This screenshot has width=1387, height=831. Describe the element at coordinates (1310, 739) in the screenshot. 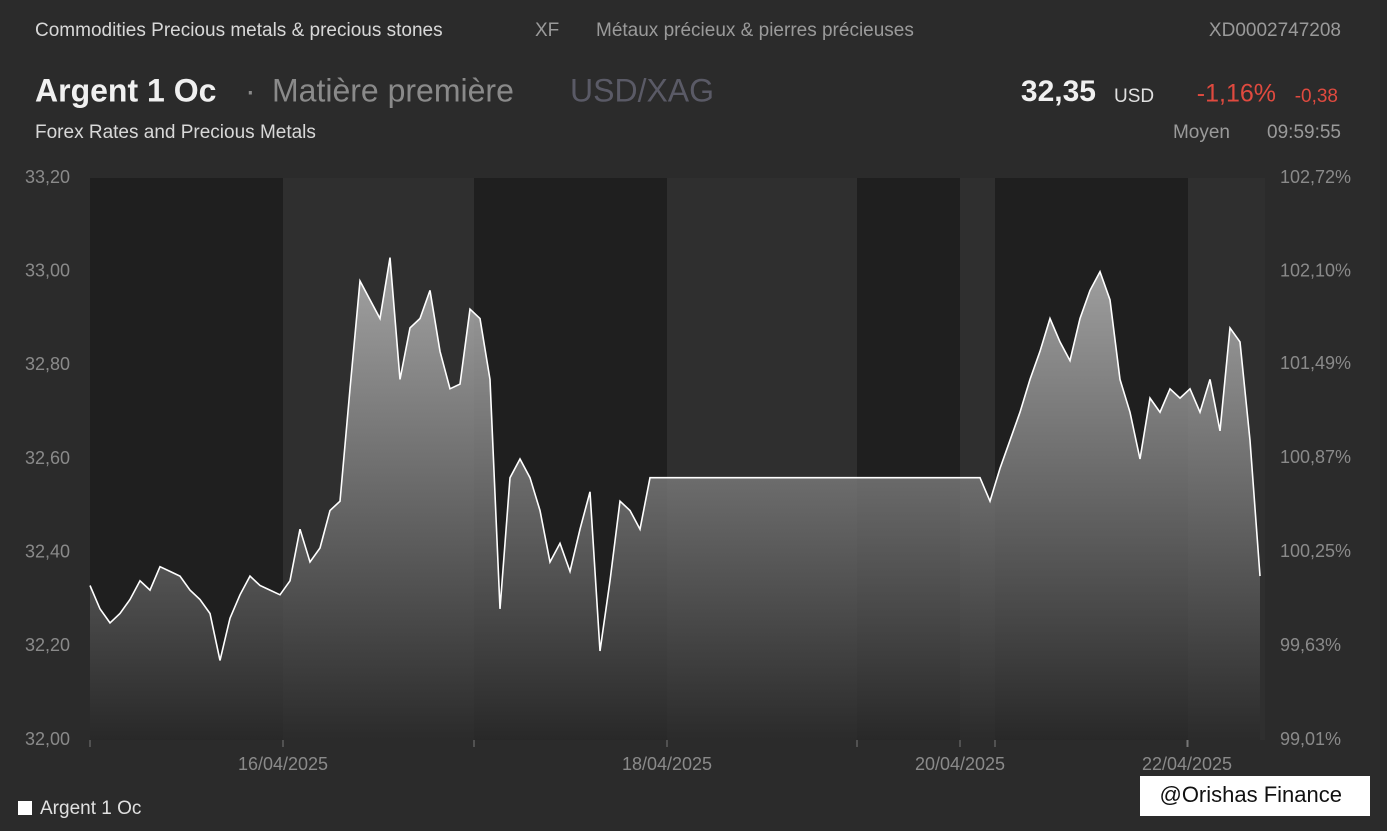

I see `y2-tick-label: 99,01%` at that location.